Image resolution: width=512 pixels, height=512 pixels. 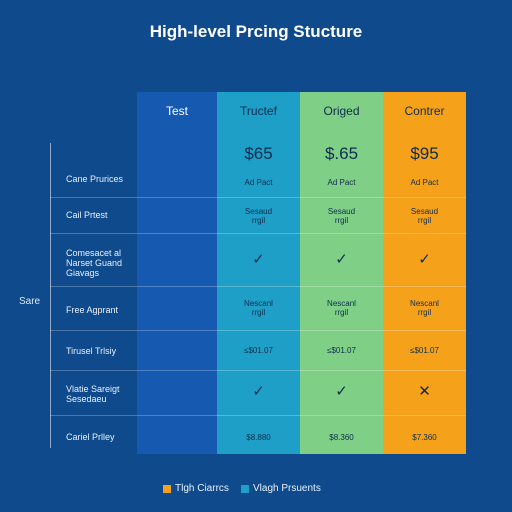 I want to click on left-axis-line, so click(x=50, y=295).